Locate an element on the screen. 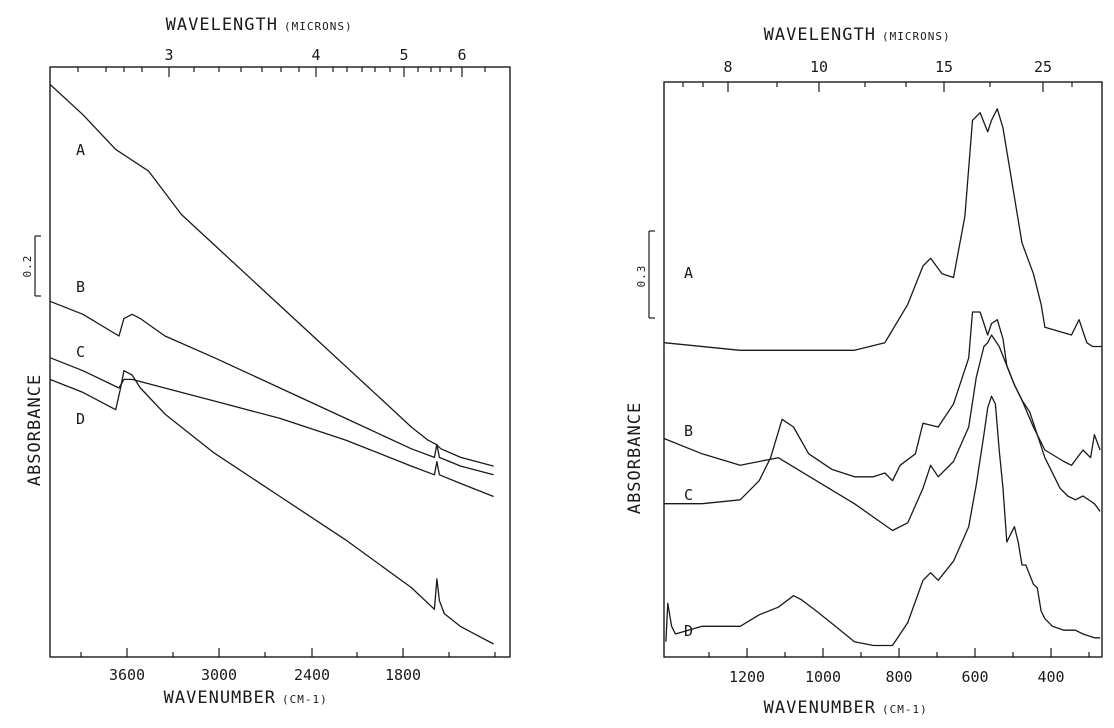 The height and width of the screenshot is (728, 1114). right-curve-a is located at coordinates (882, 229).